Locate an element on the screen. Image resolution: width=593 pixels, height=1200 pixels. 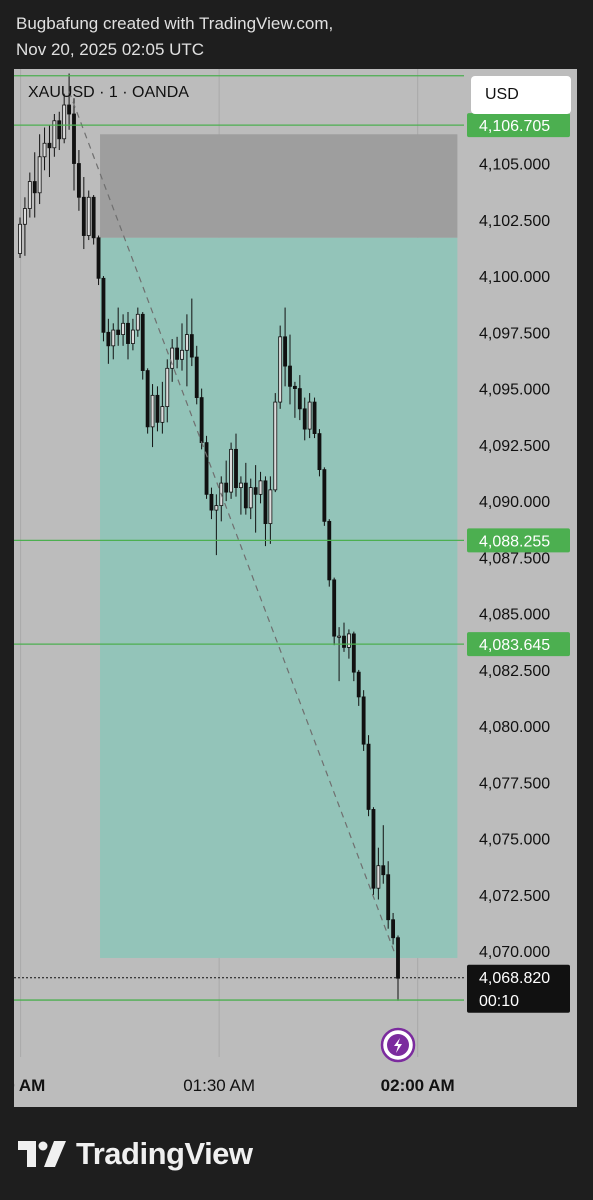
y-tick-label: 4,080.000 is located at coordinates (514, 727).